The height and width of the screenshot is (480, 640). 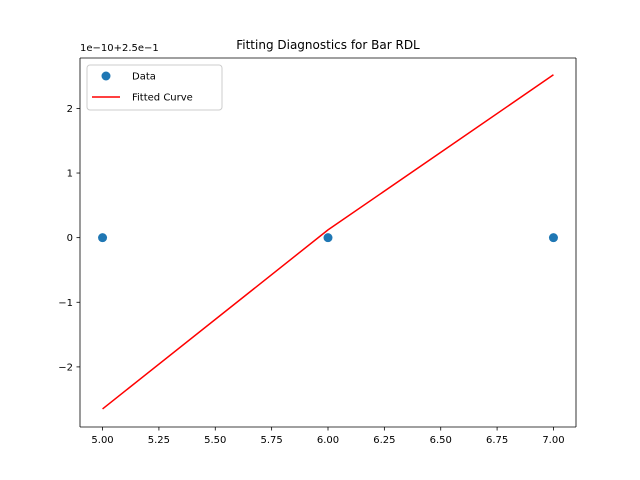 I want to click on chart-title: Fitting Diagnostics for Bar RDL, so click(x=328, y=45).